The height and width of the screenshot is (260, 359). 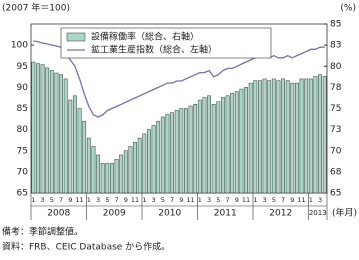 I want to click on y-tick-label: 70, so click(x=23, y=172).